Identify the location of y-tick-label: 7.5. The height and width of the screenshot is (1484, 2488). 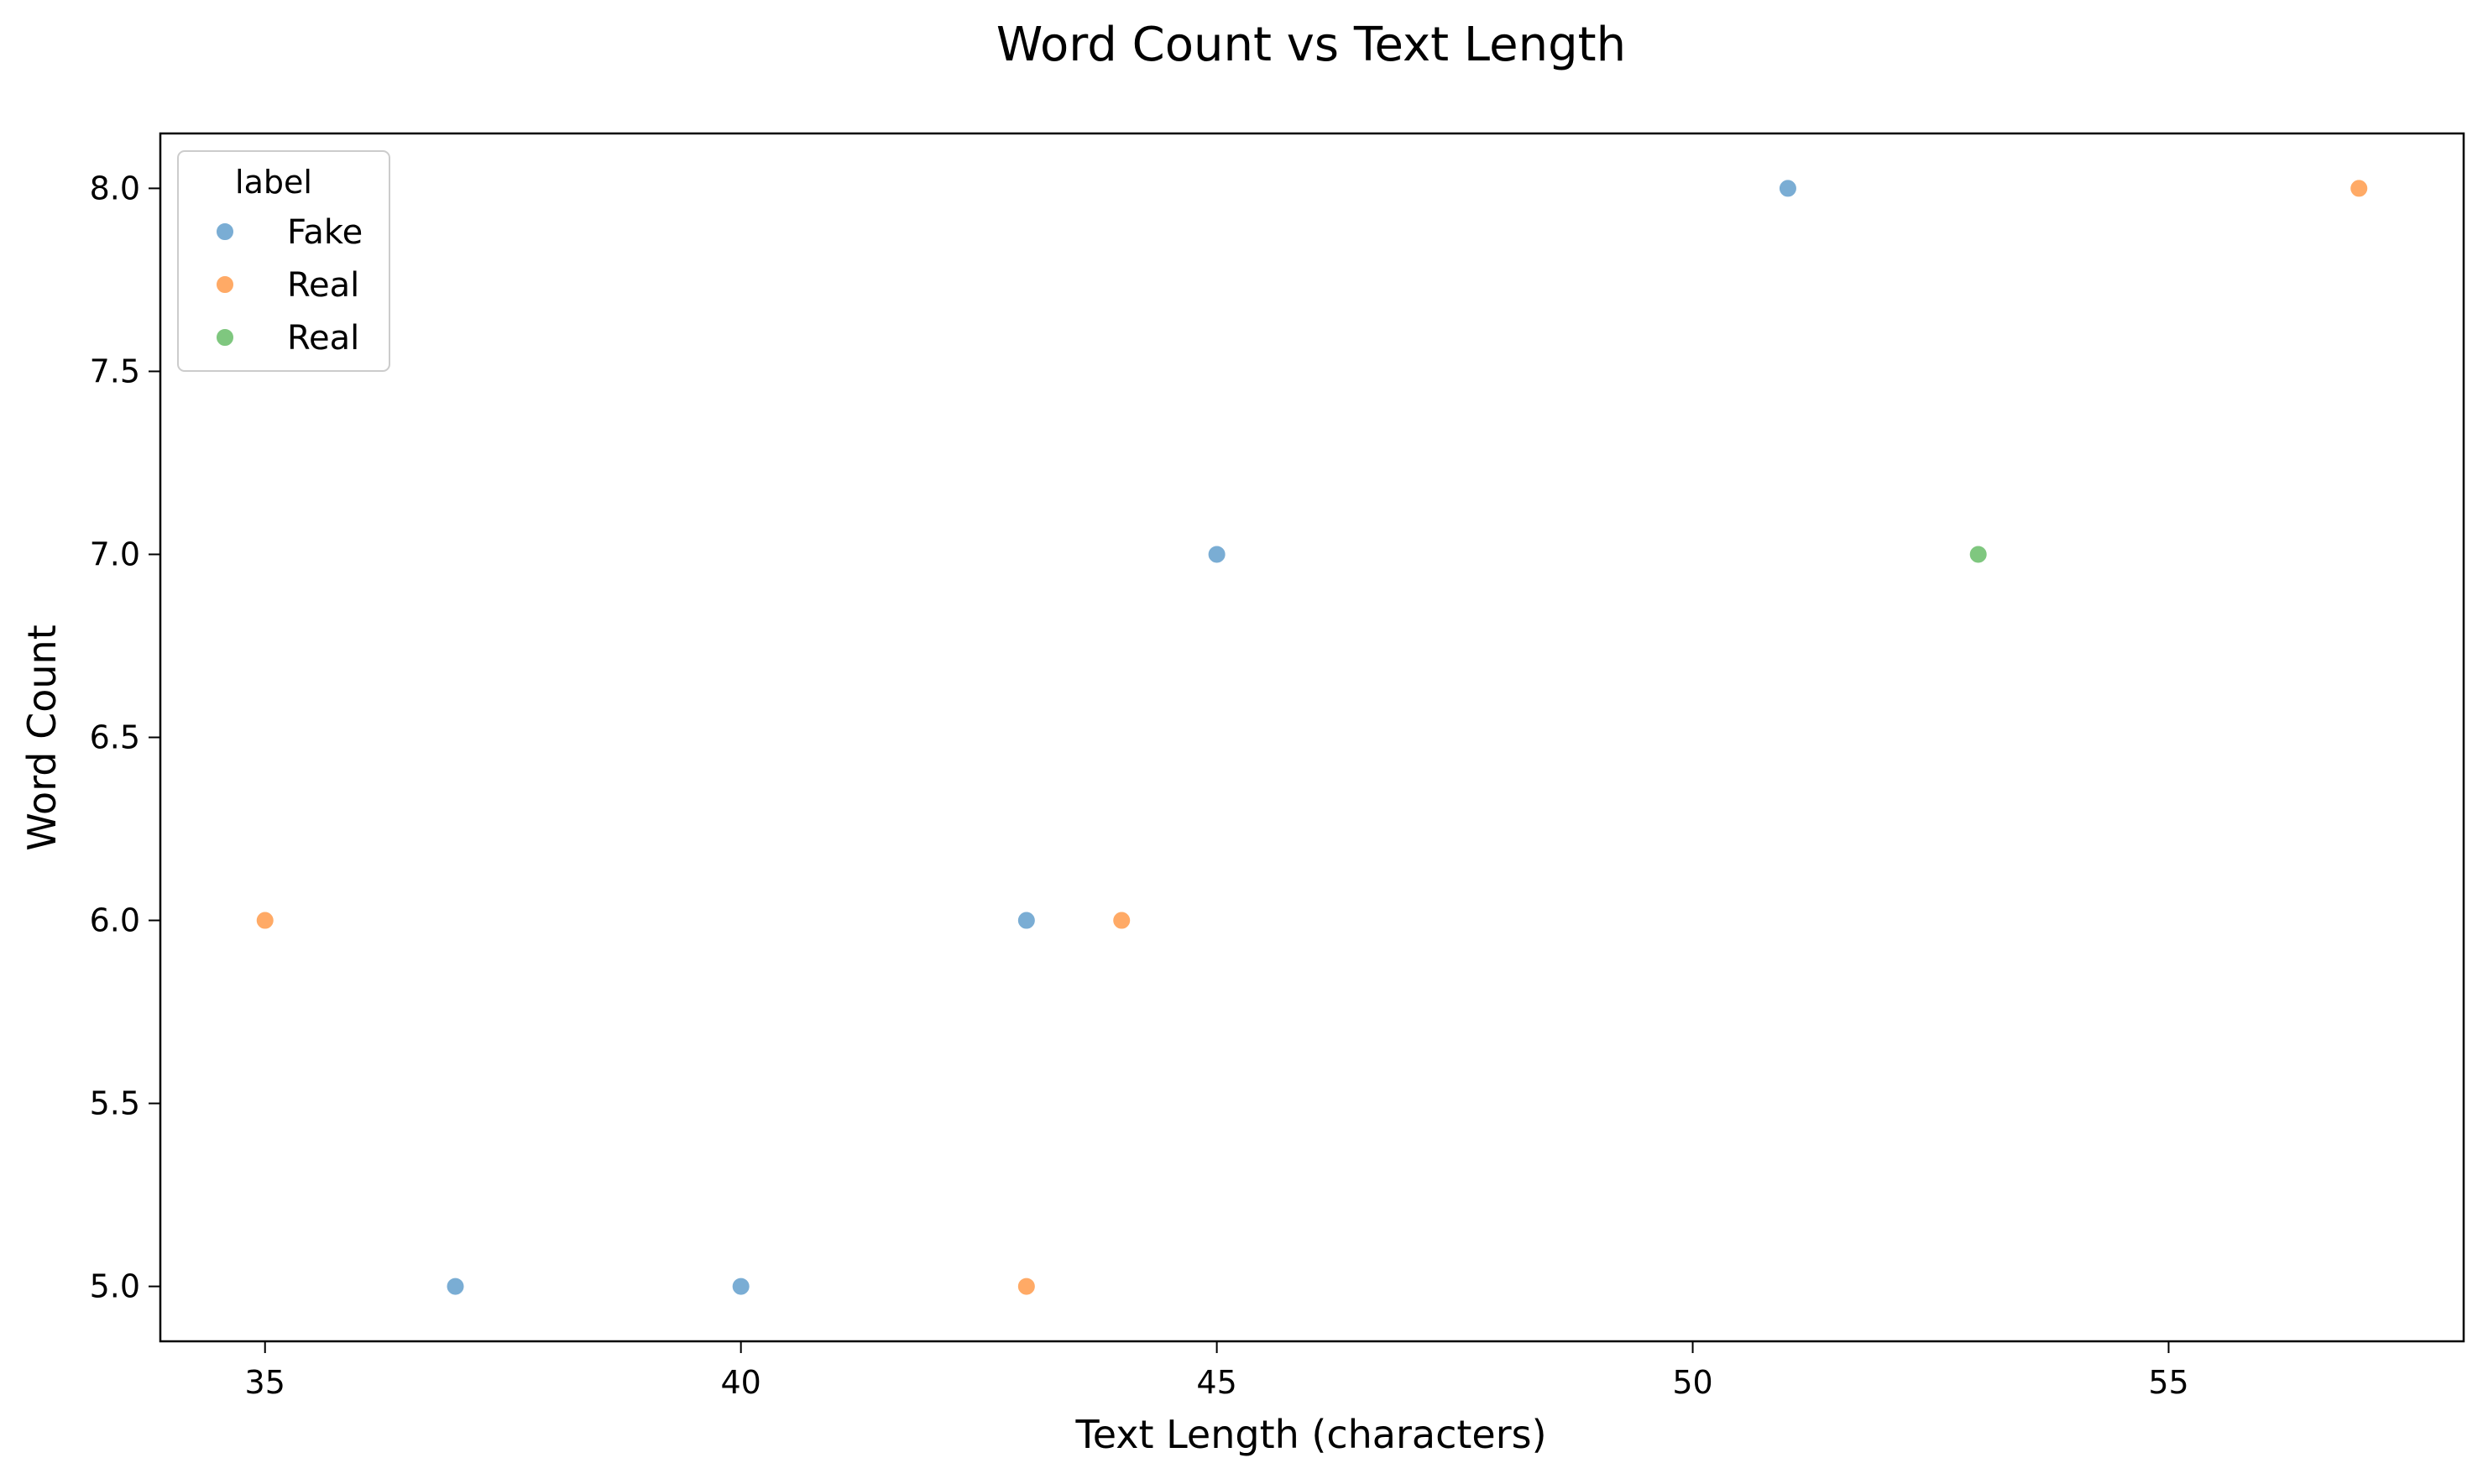
(115, 371).